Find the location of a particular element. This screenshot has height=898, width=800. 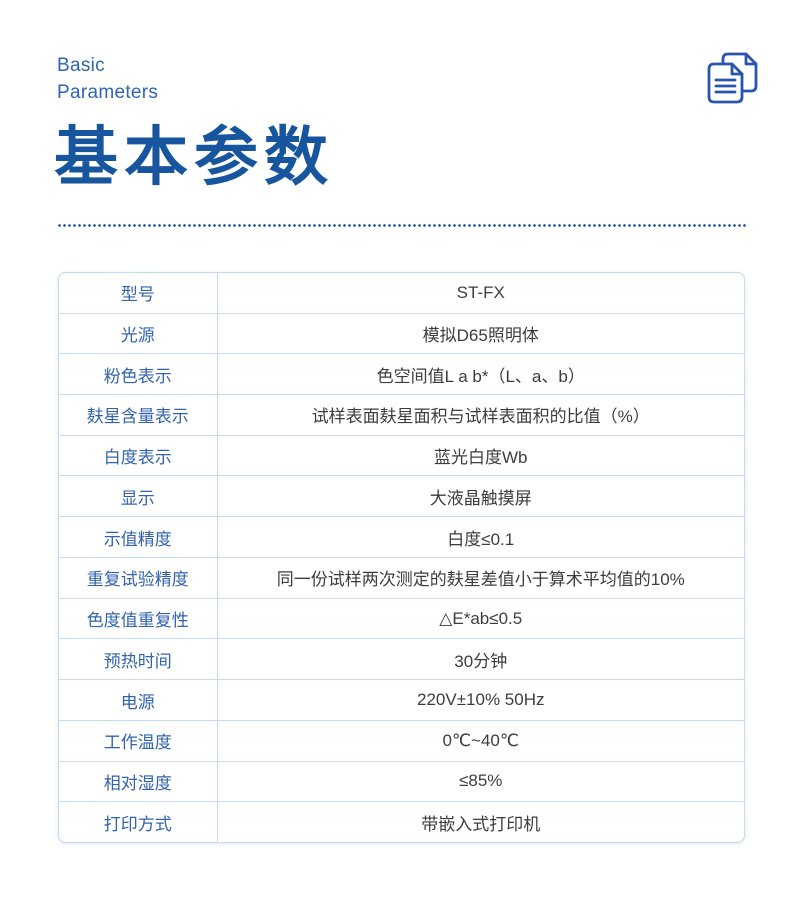

eyebrow-line-2: Parameters is located at coordinates (108, 92).